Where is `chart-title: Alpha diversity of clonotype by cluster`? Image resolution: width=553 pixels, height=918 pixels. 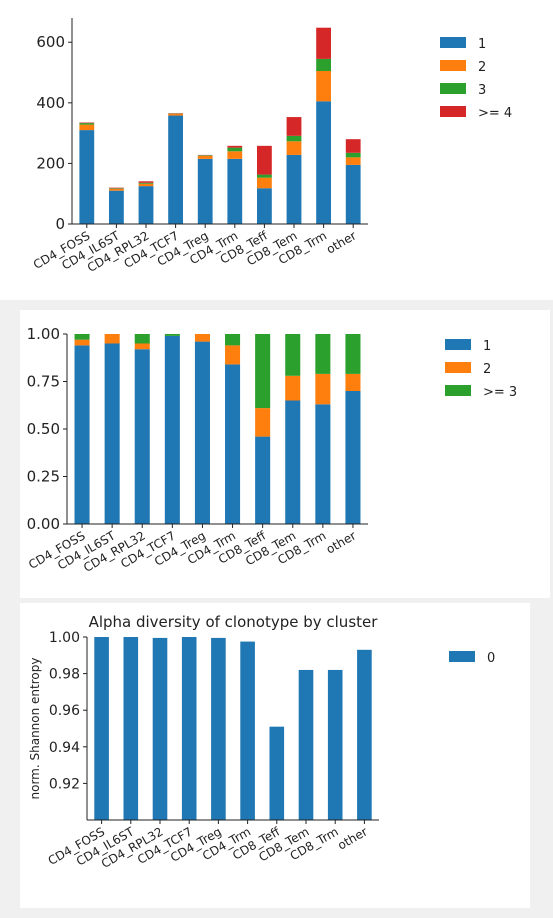 chart-title: Alpha diversity of clonotype by cluster is located at coordinates (234, 622).